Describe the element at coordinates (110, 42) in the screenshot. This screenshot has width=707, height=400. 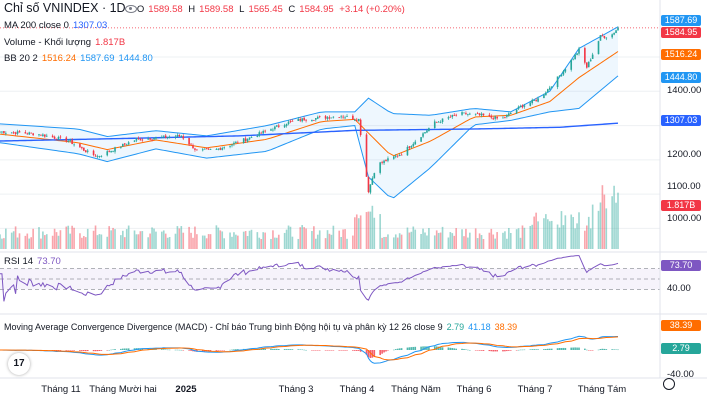
I see `volume-value: 1.817B` at that location.